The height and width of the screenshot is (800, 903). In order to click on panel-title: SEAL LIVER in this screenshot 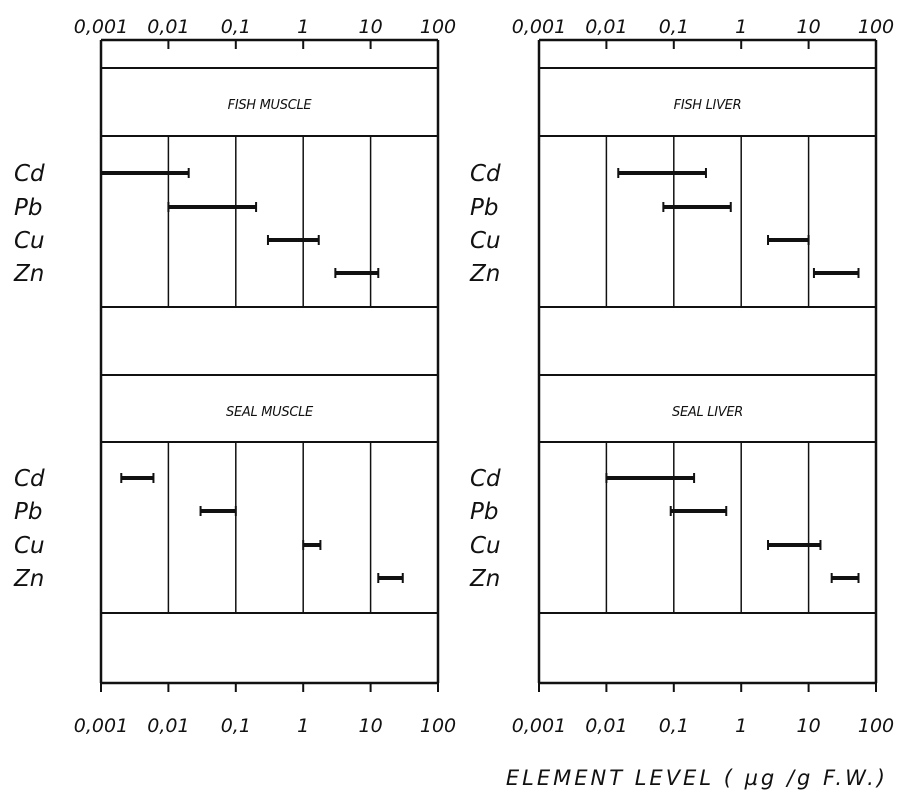, I will do `click(707, 412)`.